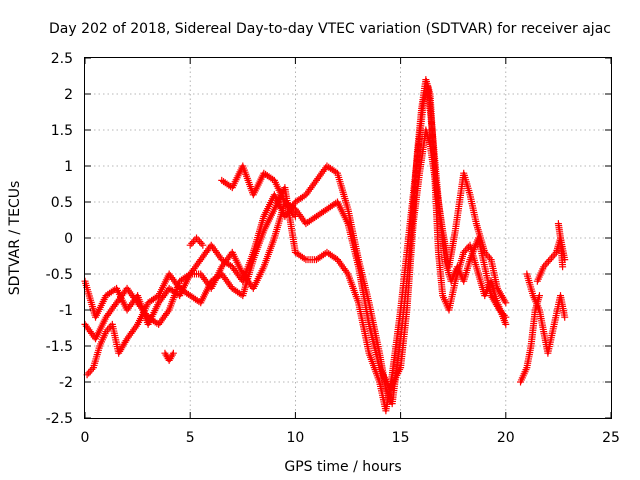 This screenshot has width=640, height=480. What do you see at coordinates (62, 59) in the screenshot?
I see `y-tick-label: 2.5` at bounding box center [62, 59].